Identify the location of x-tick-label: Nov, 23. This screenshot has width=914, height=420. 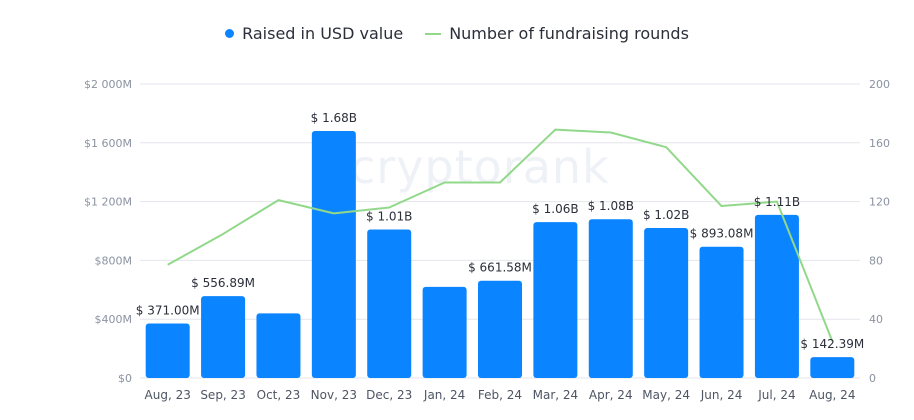
(334, 395).